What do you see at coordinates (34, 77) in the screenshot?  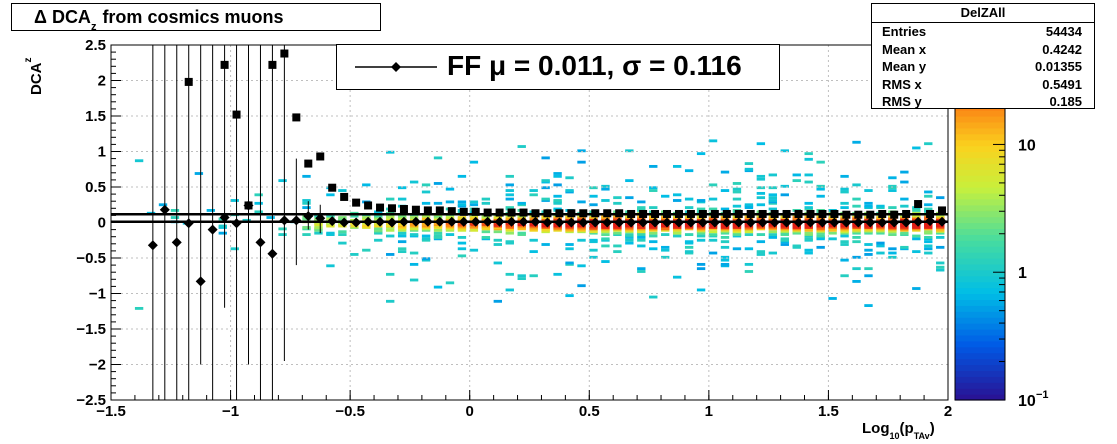 I see `y-axis-label: DCAz` at bounding box center [34, 77].